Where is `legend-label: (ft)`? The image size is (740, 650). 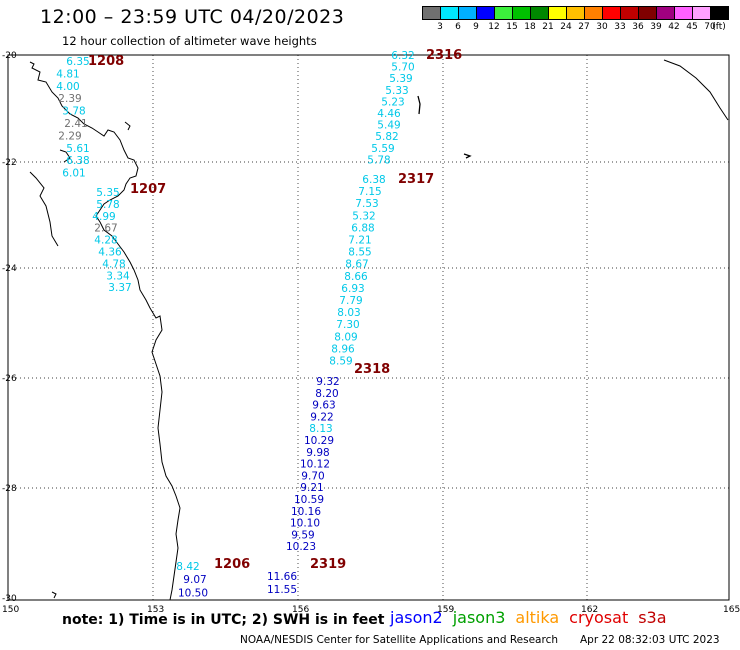 legend-label: (ft) is located at coordinates (719, 27).